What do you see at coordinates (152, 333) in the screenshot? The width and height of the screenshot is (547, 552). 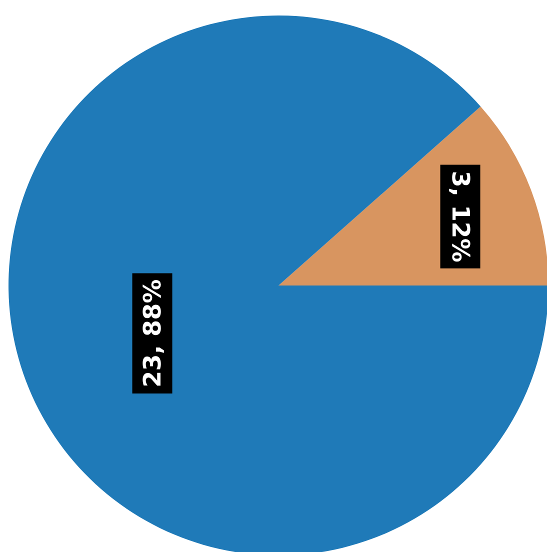 I see `data-label: 23, 88%` at bounding box center [152, 333].